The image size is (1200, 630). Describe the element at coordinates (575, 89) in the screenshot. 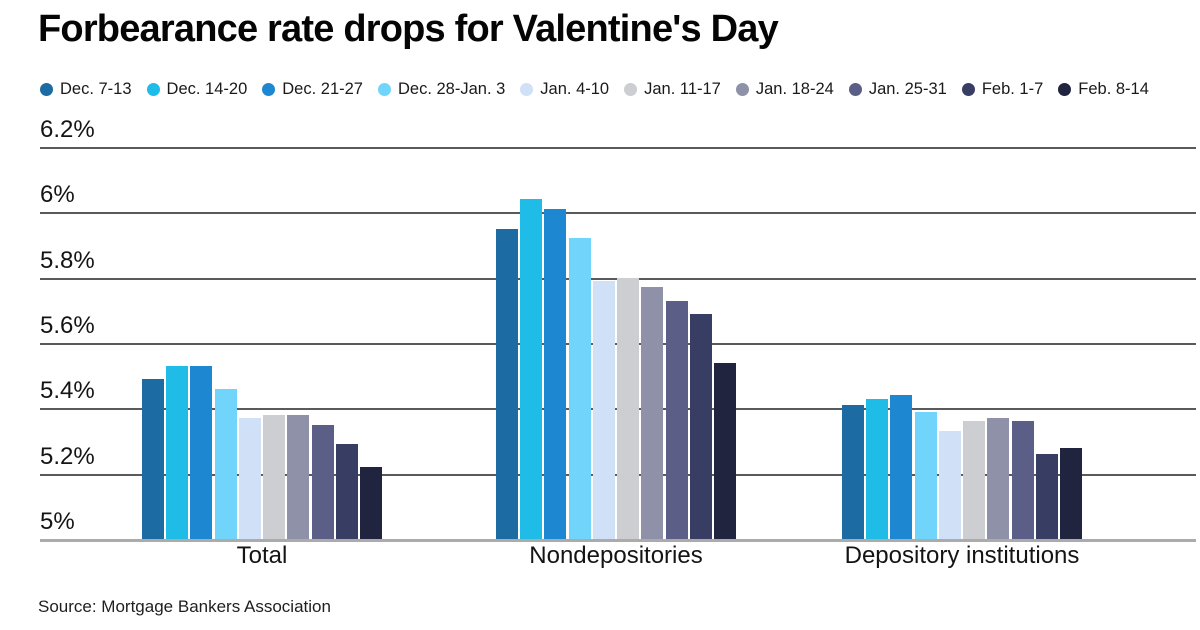

I see `legend-label: Jan. 4-10` at that location.